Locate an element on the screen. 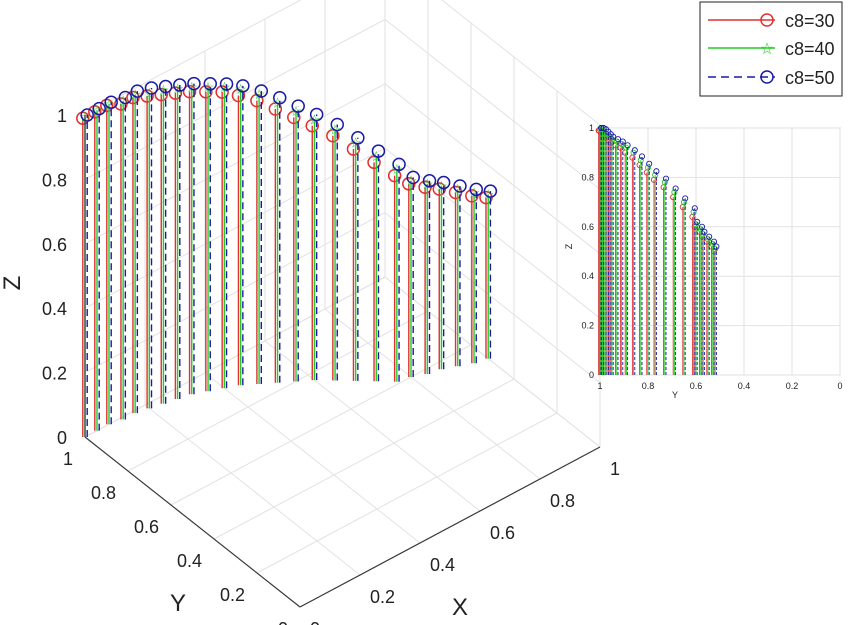 The height and width of the screenshot is (625, 851). inset-y-tick-label: 0 is located at coordinates (591, 375).